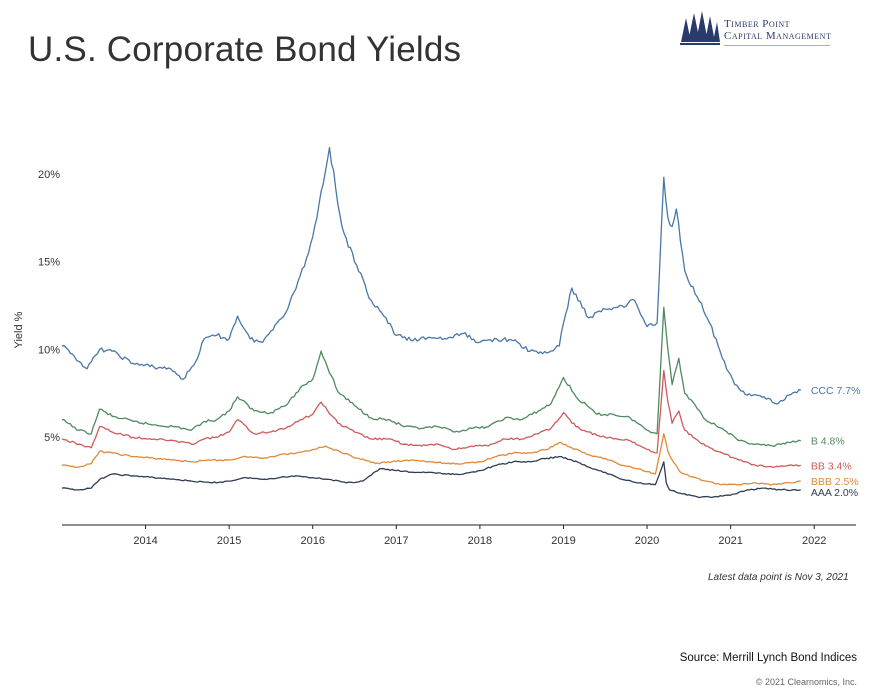 This screenshot has width=873, height=695. What do you see at coordinates (49, 175) in the screenshot?
I see `y-tick-label: 20%` at bounding box center [49, 175].